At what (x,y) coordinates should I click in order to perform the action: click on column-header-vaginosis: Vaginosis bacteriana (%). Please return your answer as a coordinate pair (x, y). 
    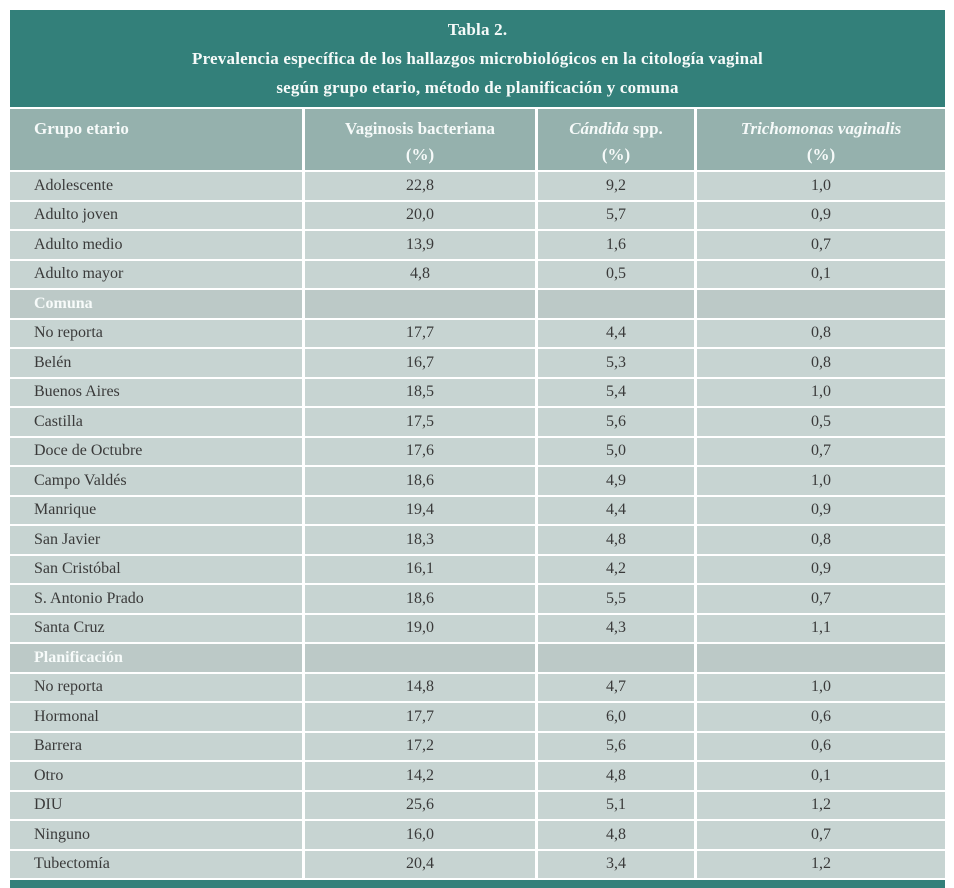
    Looking at the image, I should click on (420, 139).